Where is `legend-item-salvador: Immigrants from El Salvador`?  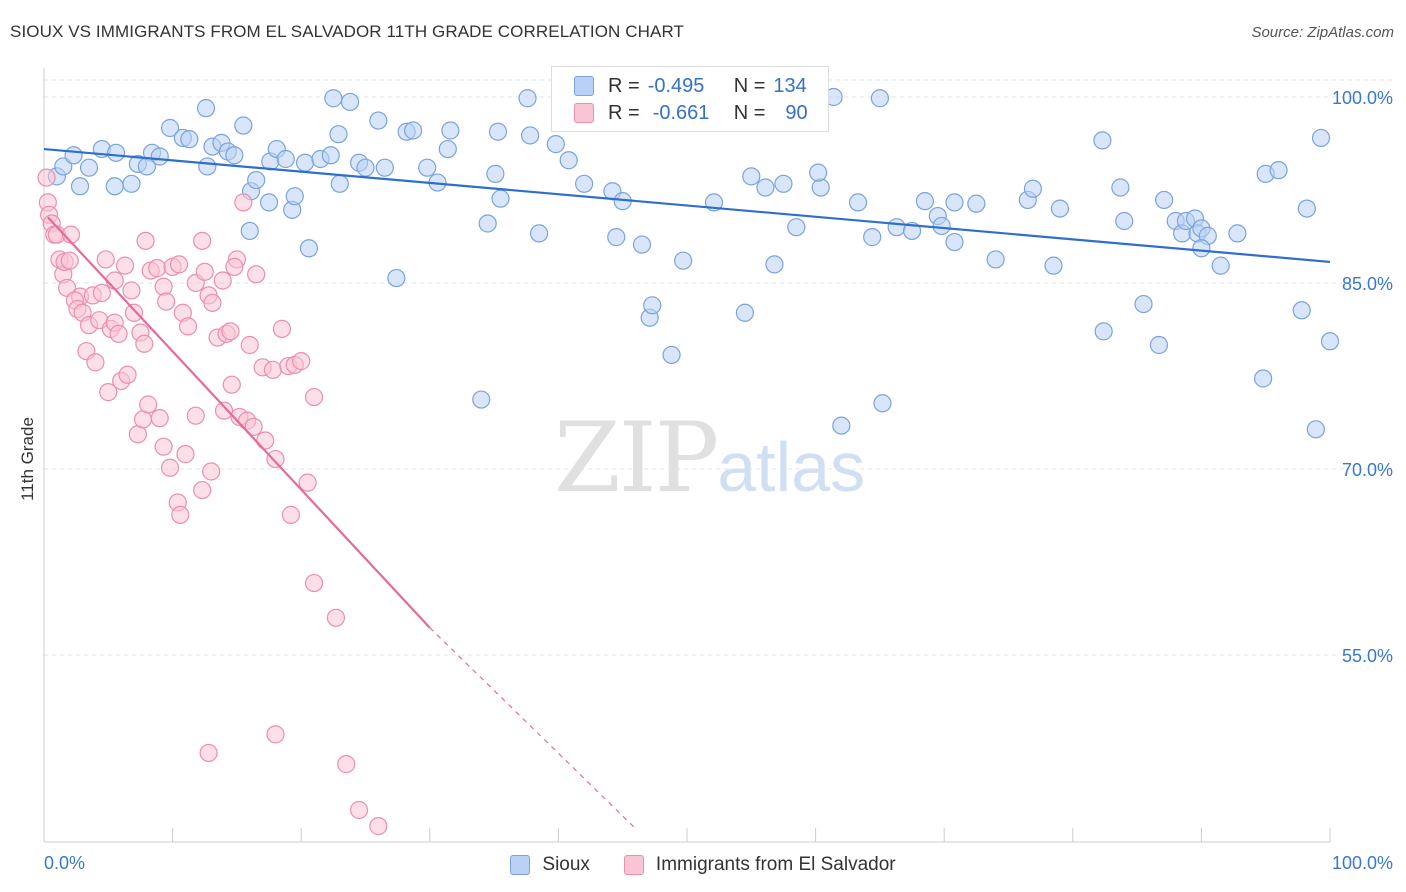 legend-item-salvador: Immigrants from El Salvador is located at coordinates (759, 865).